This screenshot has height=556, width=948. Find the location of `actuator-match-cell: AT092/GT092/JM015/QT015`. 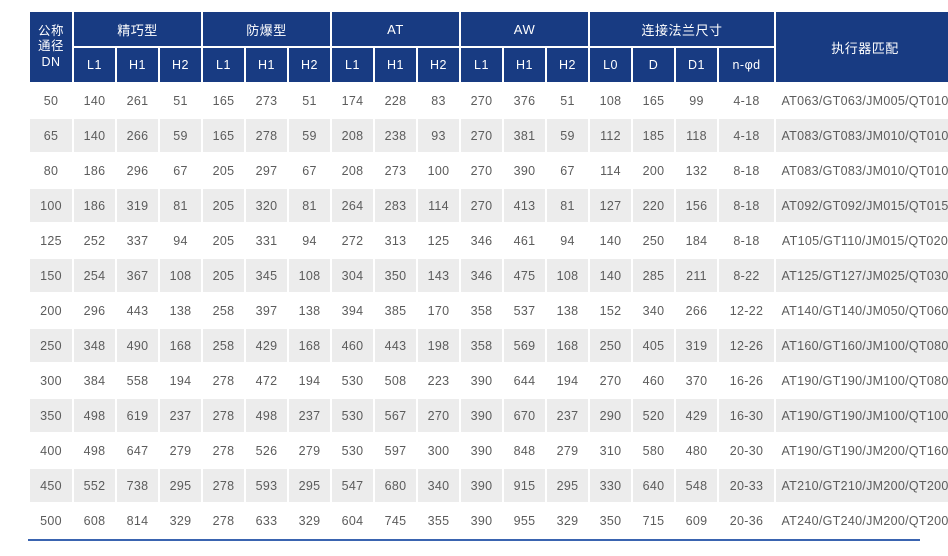

actuator-match-cell: AT092/GT092/JM015/QT015 is located at coordinates (862, 205).